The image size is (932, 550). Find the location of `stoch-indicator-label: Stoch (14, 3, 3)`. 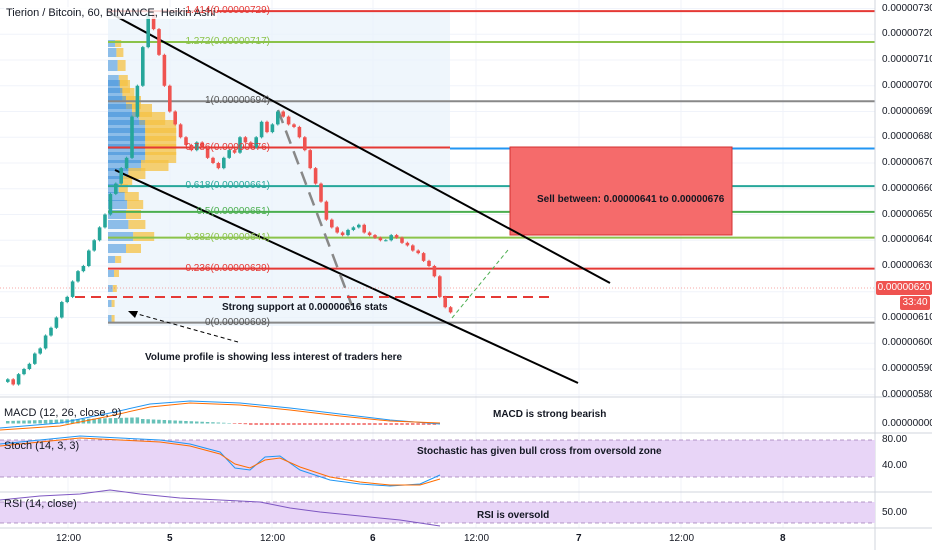

stoch-indicator-label: Stoch (14, 3, 3) is located at coordinates (42, 446).